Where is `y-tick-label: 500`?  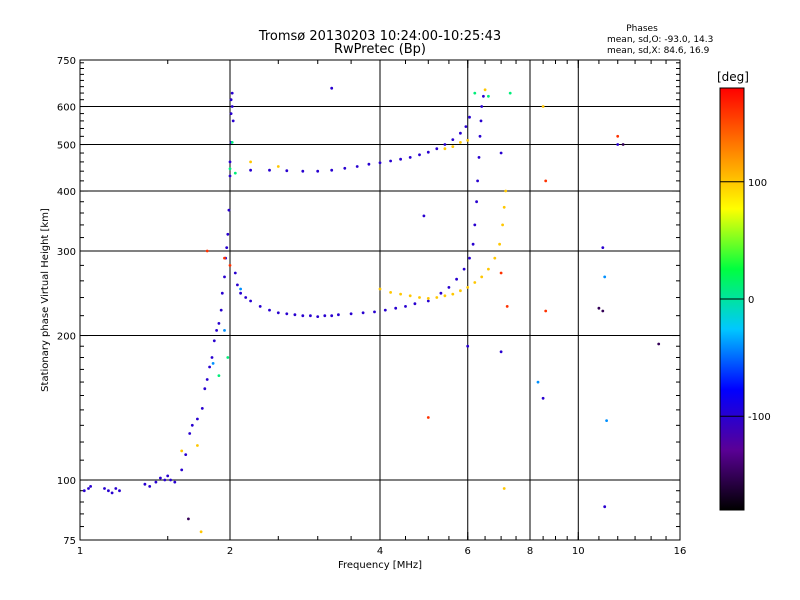
y-tick-label: 500 is located at coordinates (66, 146).